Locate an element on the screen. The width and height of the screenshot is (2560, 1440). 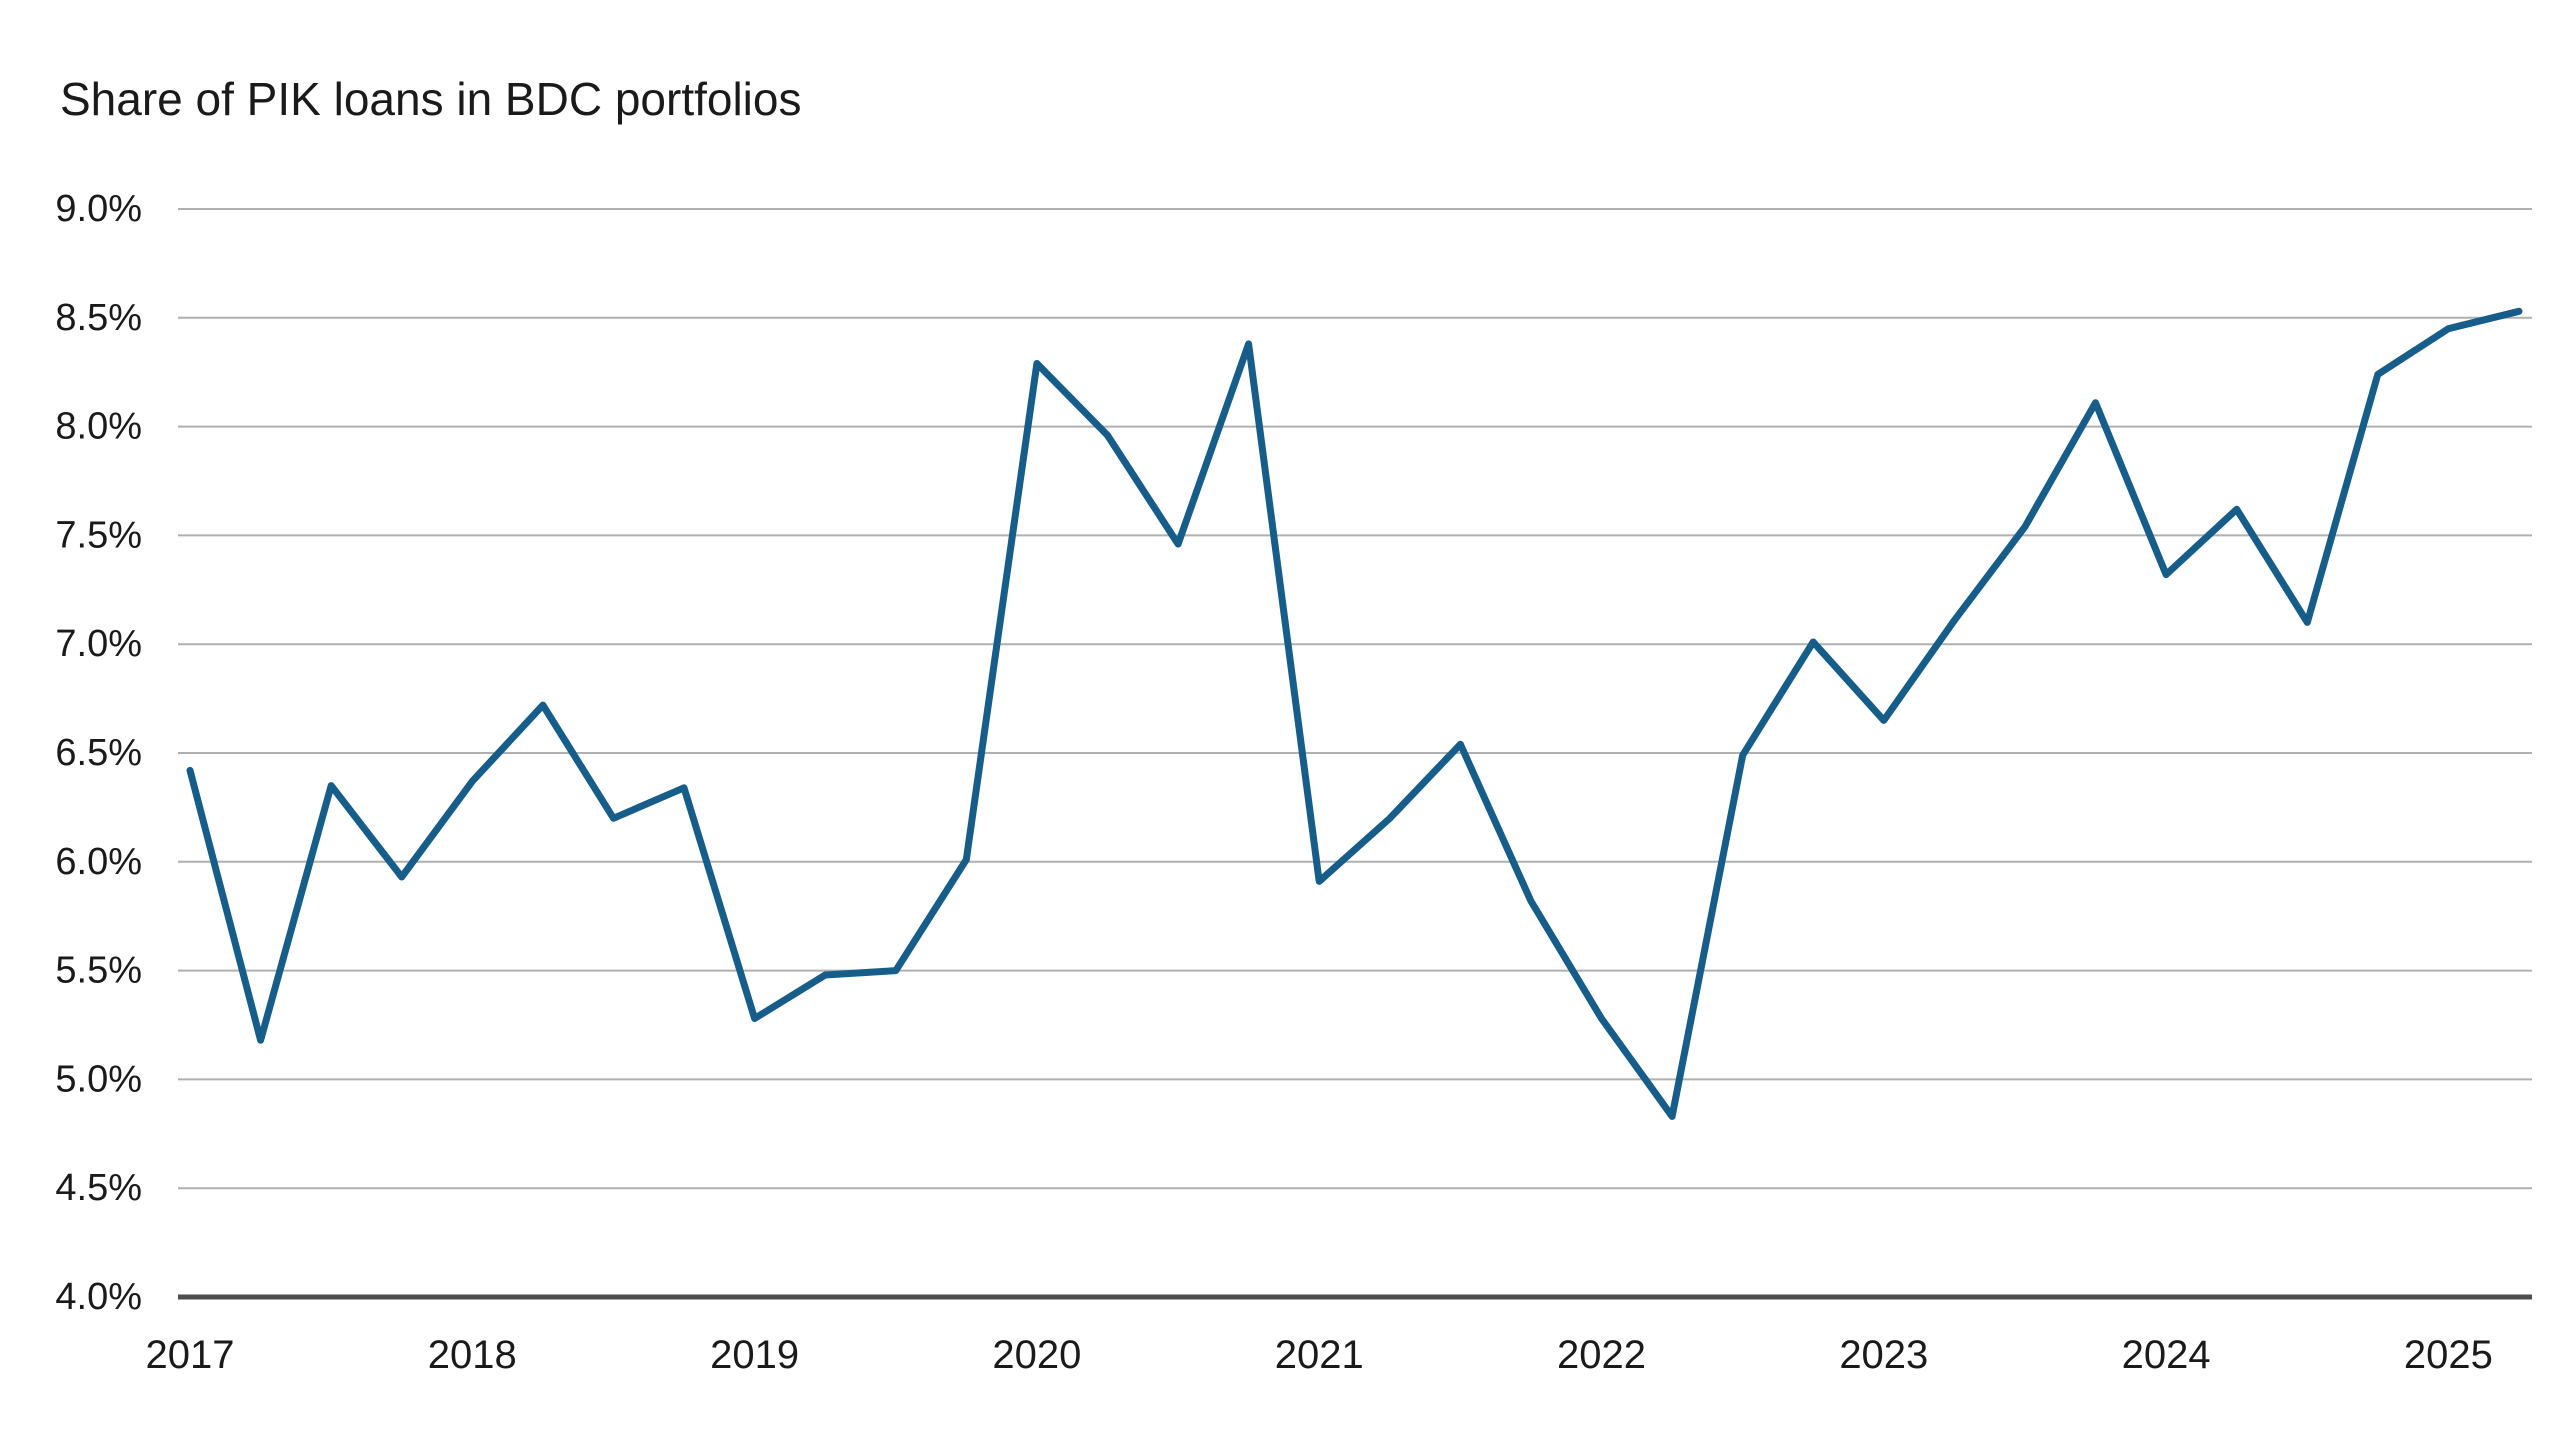
y-axis-tick-label: 8.5% is located at coordinates (98, 318).